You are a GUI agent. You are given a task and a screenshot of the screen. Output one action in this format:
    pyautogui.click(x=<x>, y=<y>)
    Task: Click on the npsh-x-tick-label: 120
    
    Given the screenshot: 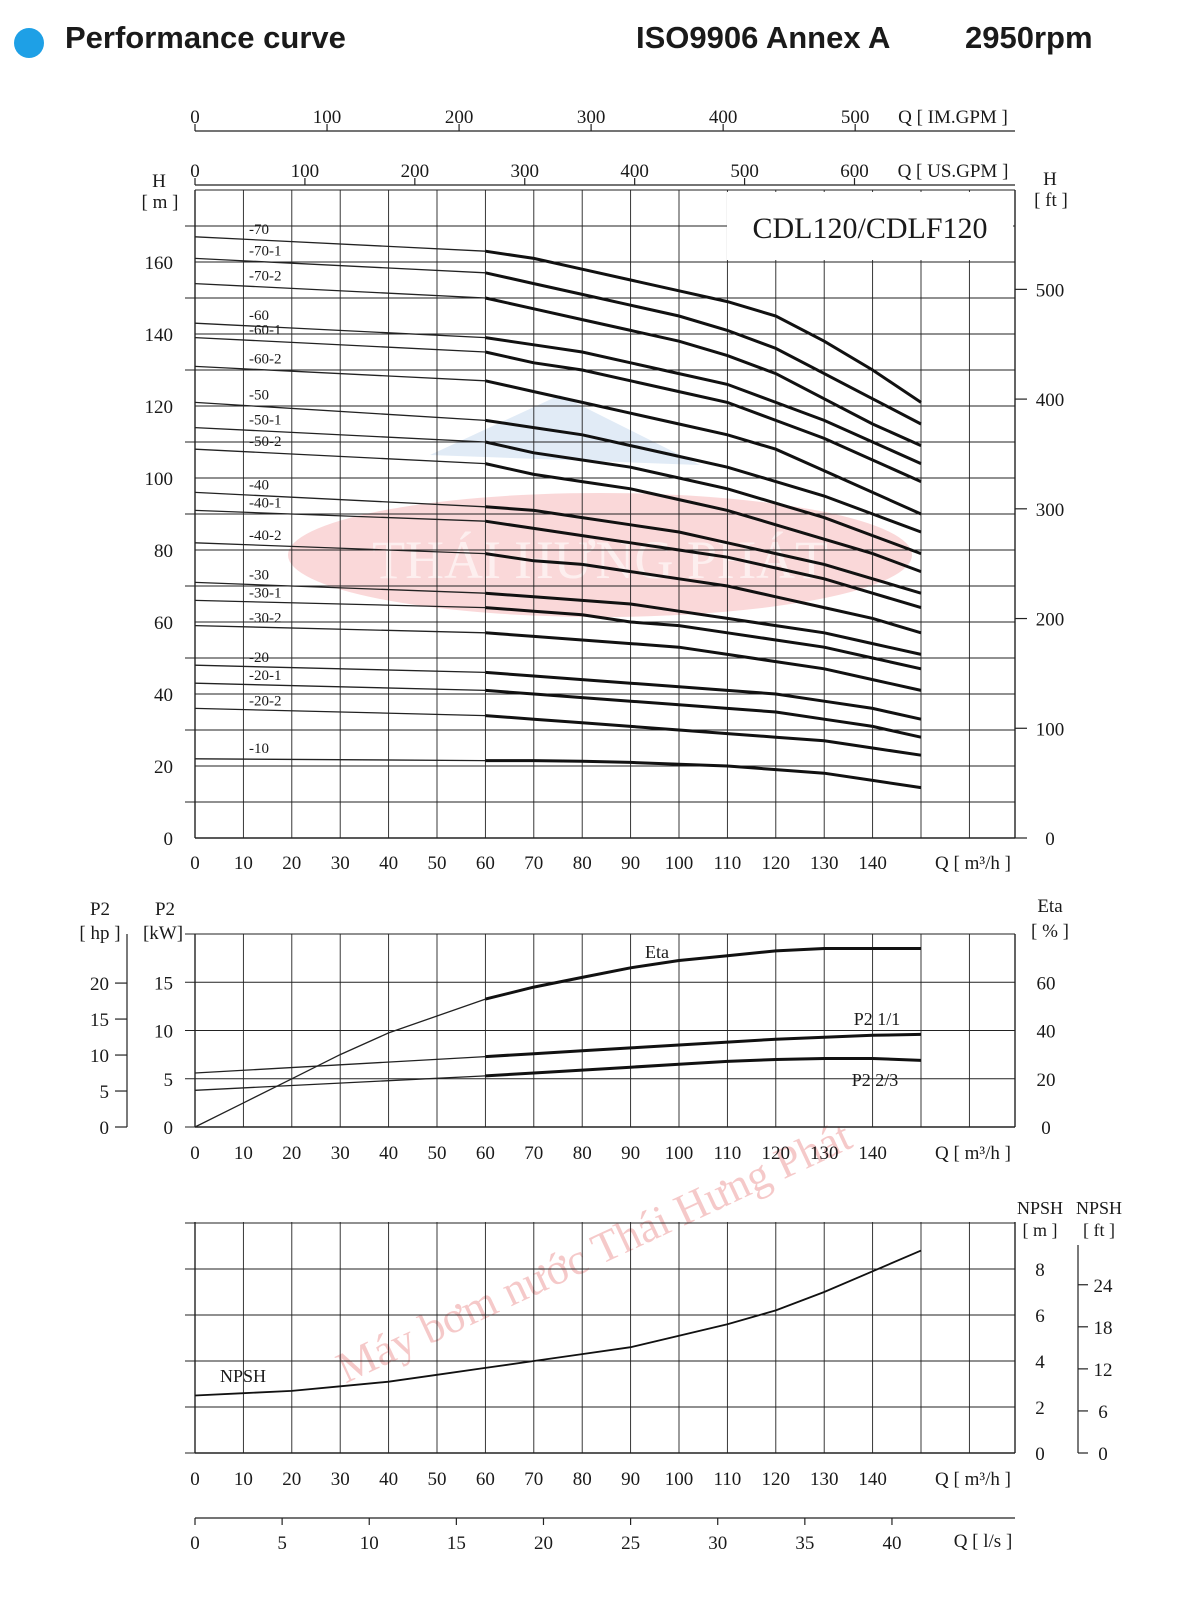 What is the action you would take?
    pyautogui.click(x=776, y=1479)
    